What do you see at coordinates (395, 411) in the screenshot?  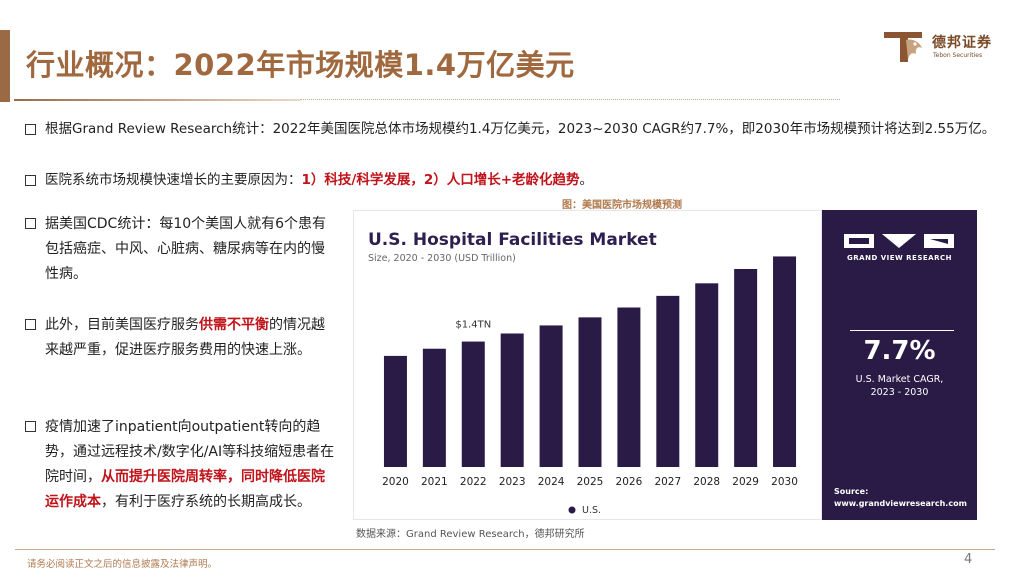 I see `bar-2020` at bounding box center [395, 411].